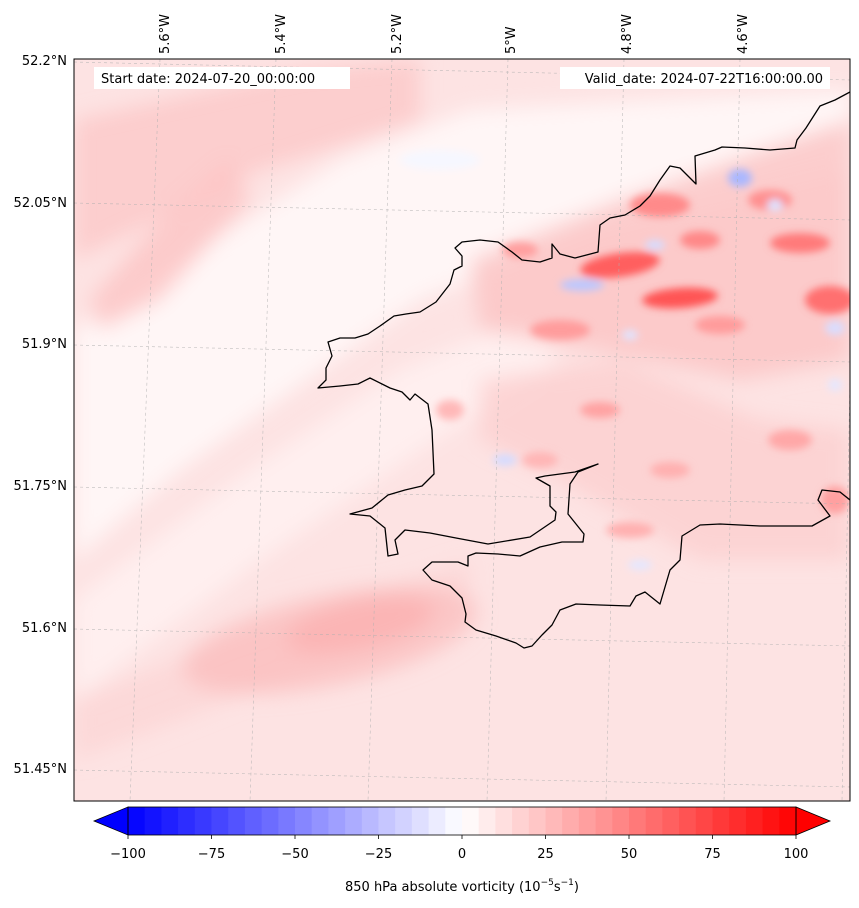 This screenshot has width=859, height=908. Describe the element at coordinates (557, 887) in the screenshot. I see `colorbar-label-mid: s` at that location.